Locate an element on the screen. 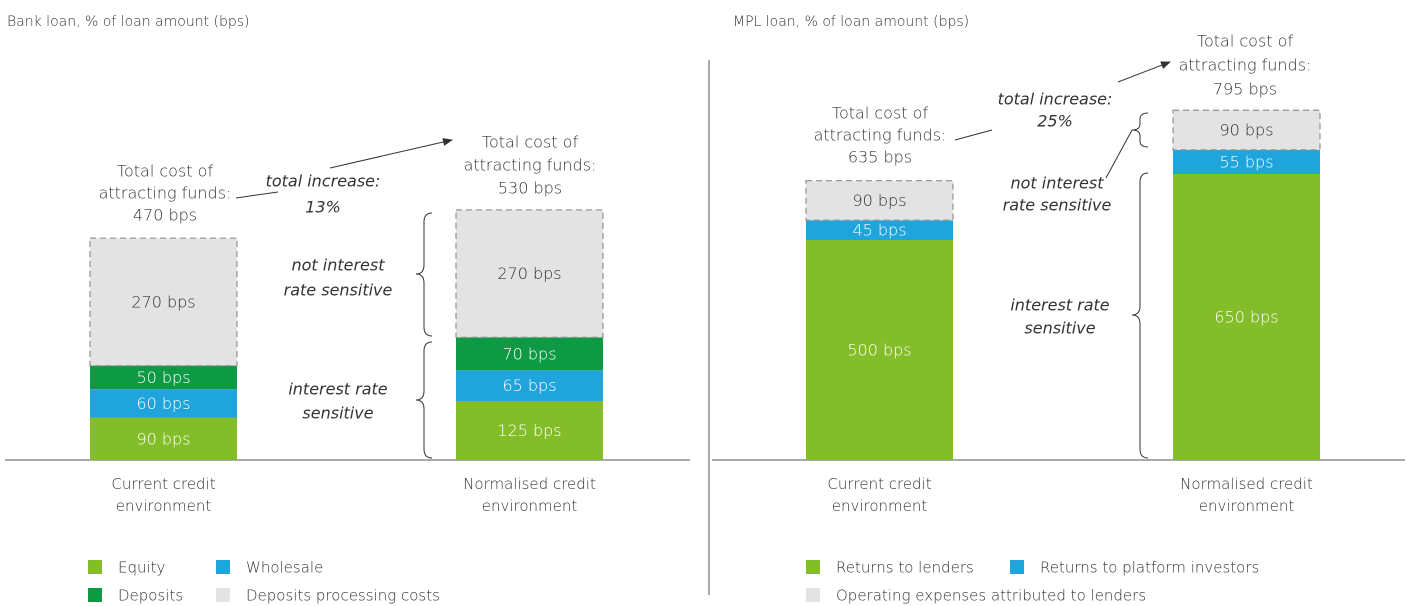 The width and height of the screenshot is (1407, 606). annotation: 530 bps is located at coordinates (530, 188).